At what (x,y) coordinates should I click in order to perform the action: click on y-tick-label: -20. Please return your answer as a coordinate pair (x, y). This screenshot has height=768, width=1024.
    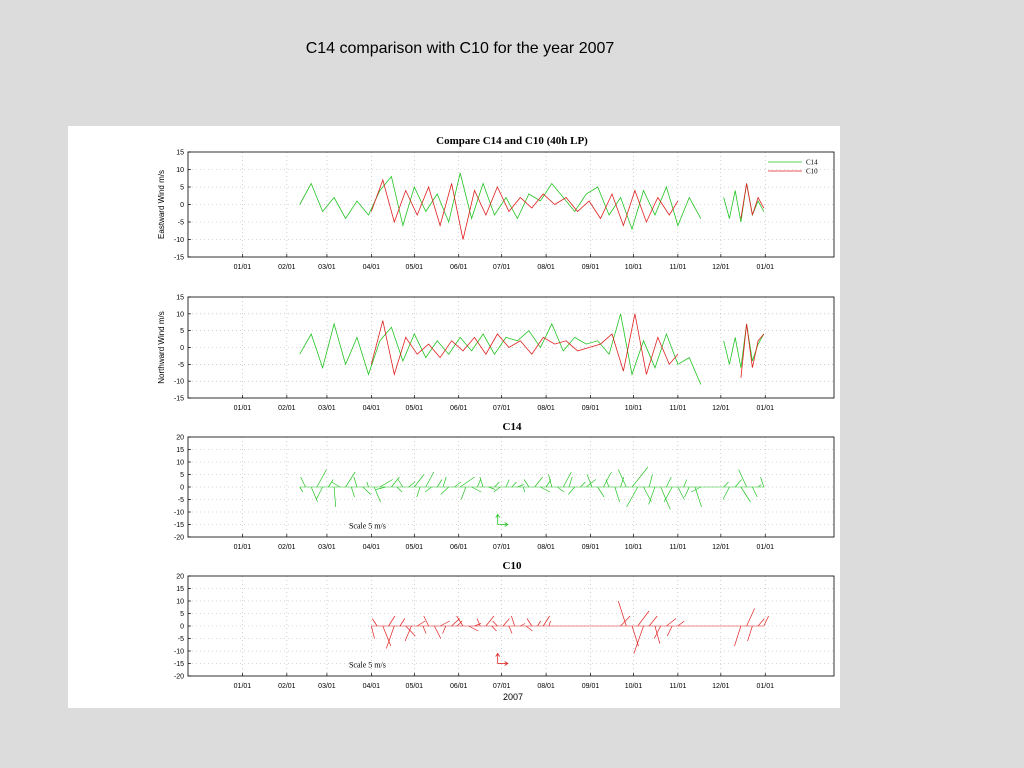
    Looking at the image, I should click on (179, 538).